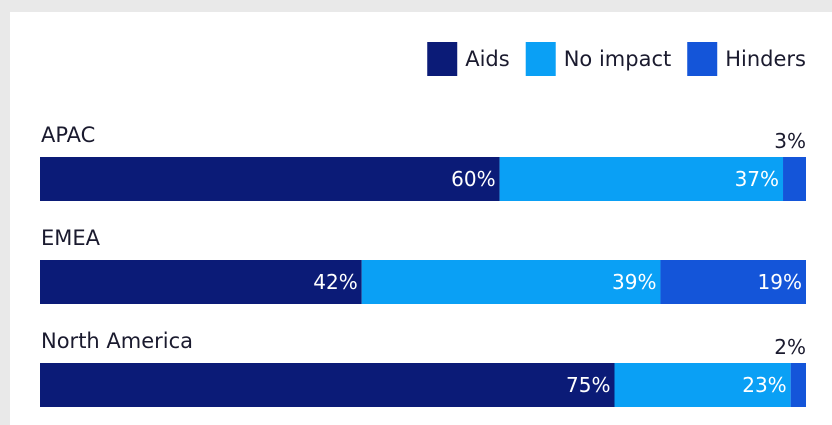 The height and width of the screenshot is (425, 832). I want to click on bar-segment-apac-no-impact, so click(641, 179).